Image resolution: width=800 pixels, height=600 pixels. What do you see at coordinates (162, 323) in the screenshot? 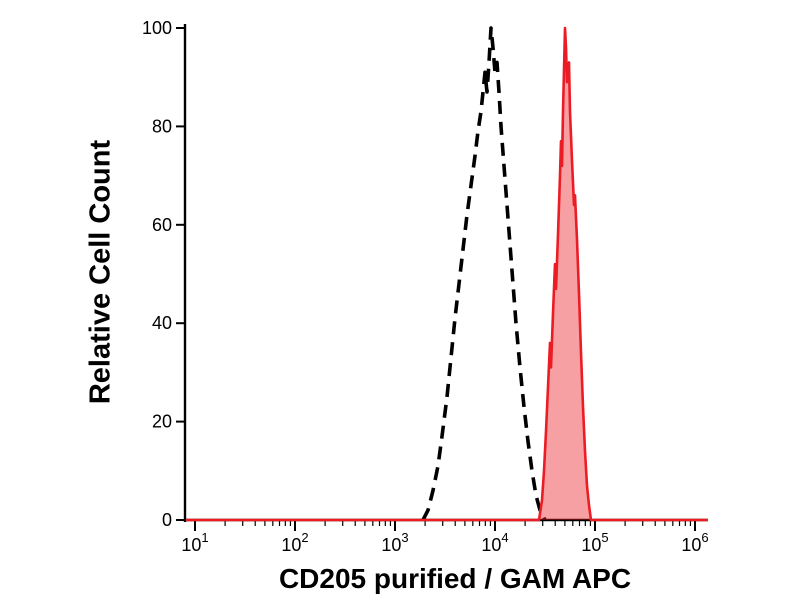
I see `y-tick-label: 40` at bounding box center [162, 323].